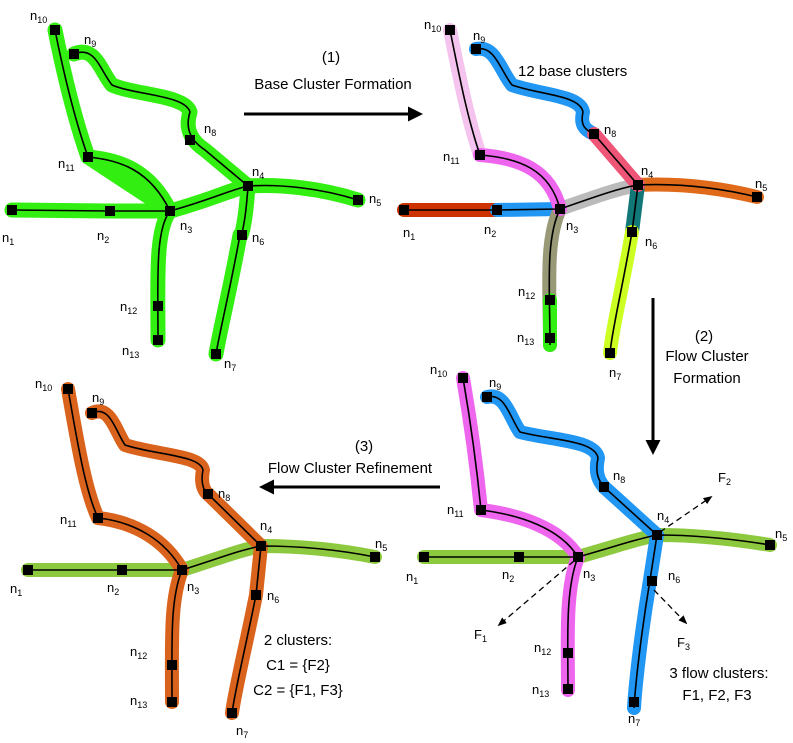  I want to click on step-2-label-line2: Formation, so click(707, 378).